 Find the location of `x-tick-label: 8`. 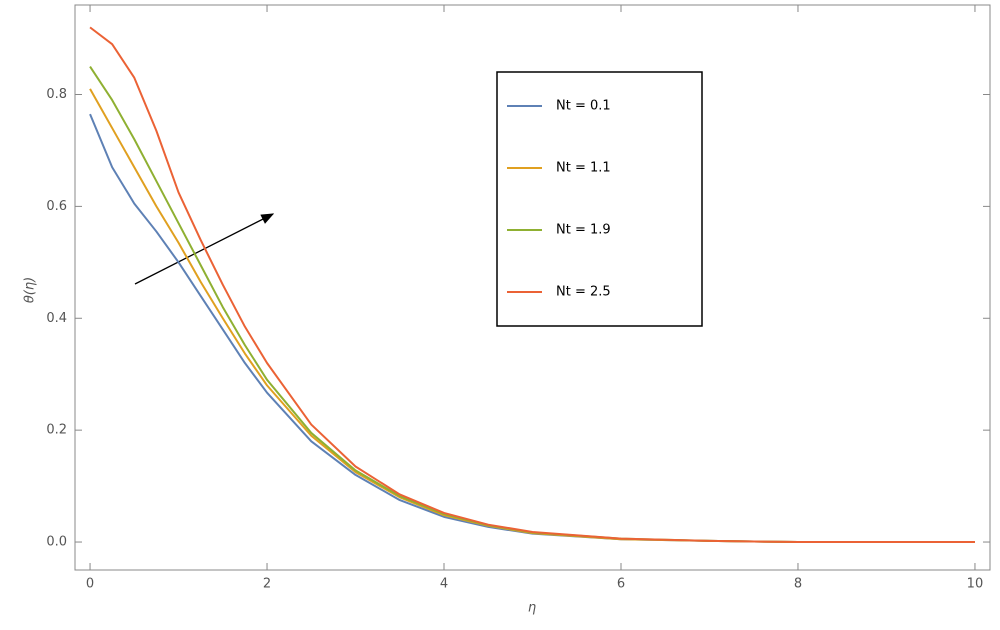

x-tick-label: 8 is located at coordinates (798, 584).